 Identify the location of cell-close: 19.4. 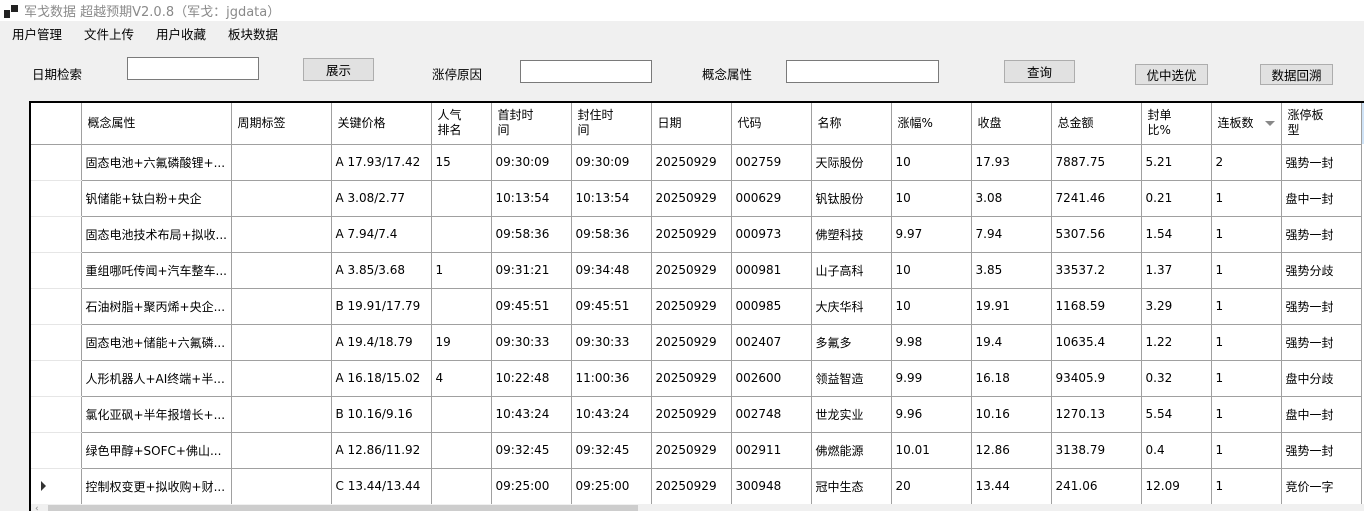
(1011, 342).